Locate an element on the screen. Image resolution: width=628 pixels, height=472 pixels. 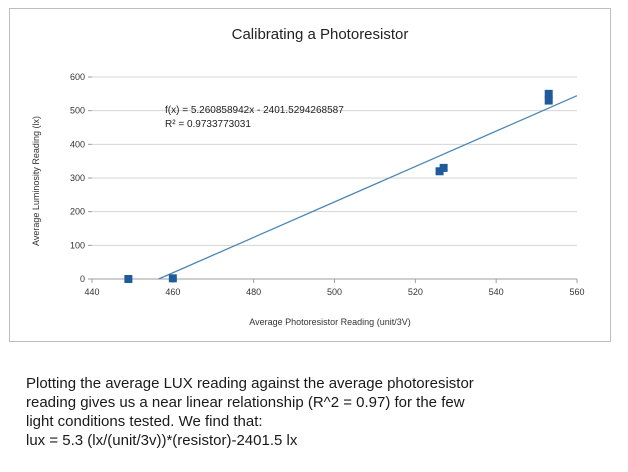
x-tick-label: 500 is located at coordinates (334, 292).